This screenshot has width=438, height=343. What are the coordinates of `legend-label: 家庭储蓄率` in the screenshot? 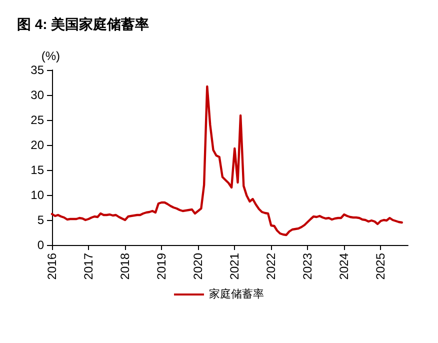 It's located at (236, 294).